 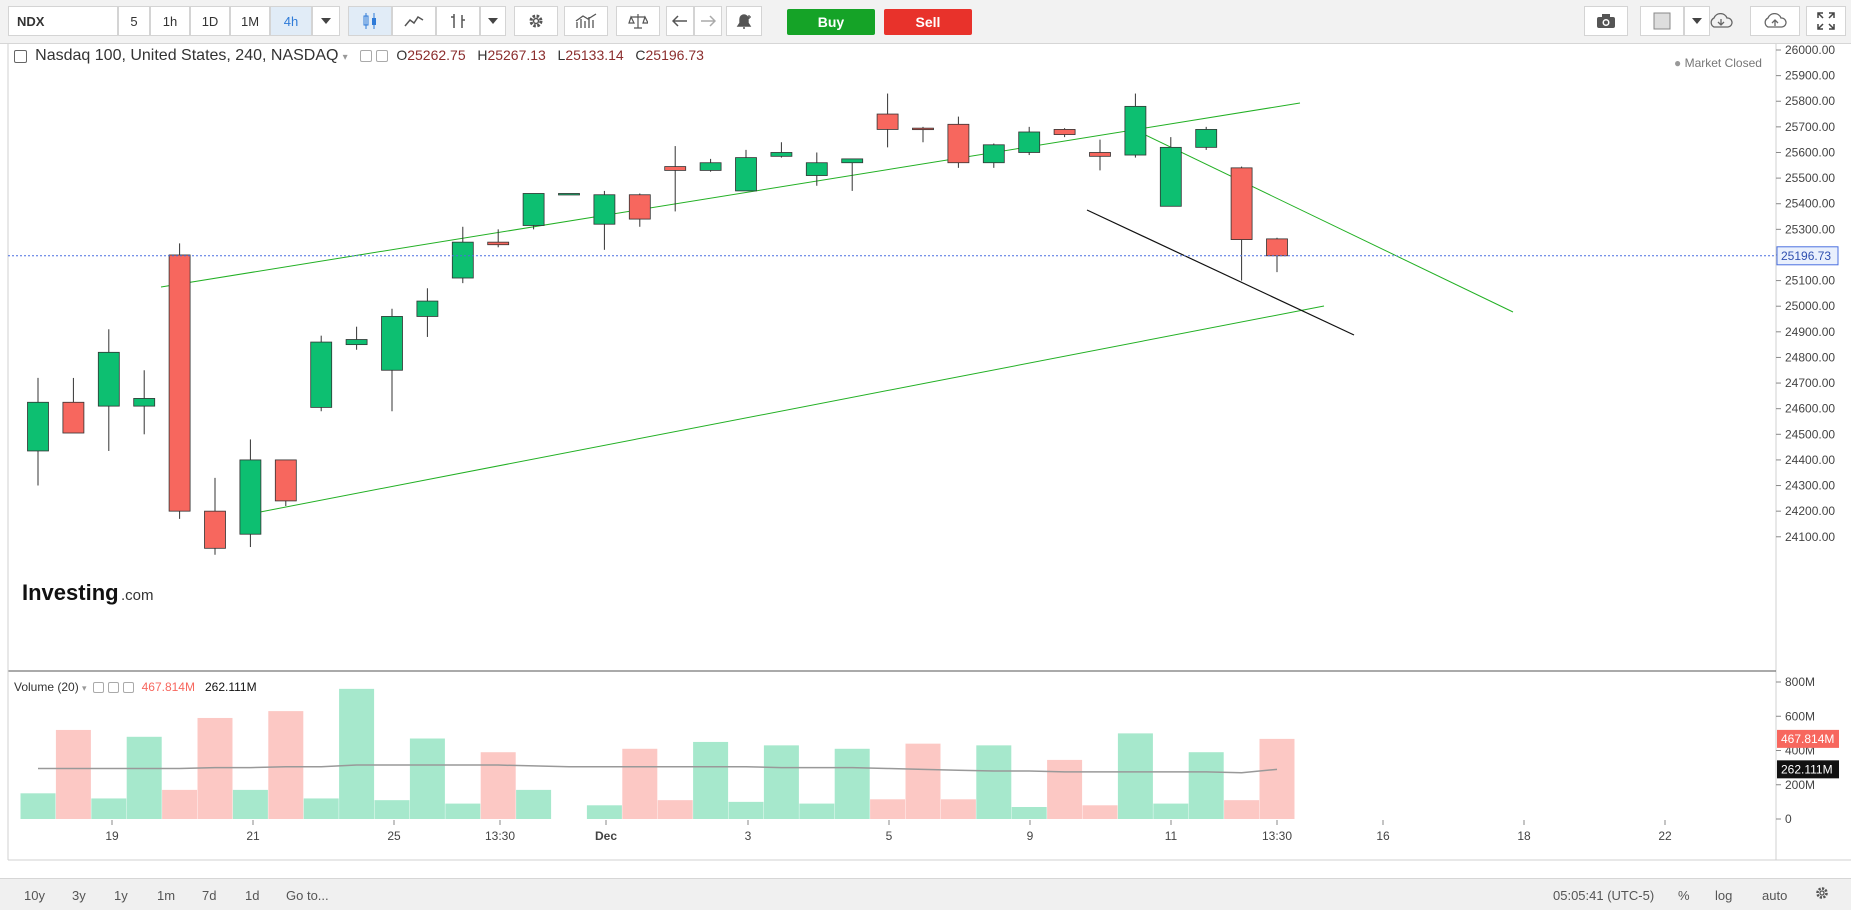 What do you see at coordinates (1277, 836) in the screenshot?
I see `time-tick-label: 13:30` at bounding box center [1277, 836].